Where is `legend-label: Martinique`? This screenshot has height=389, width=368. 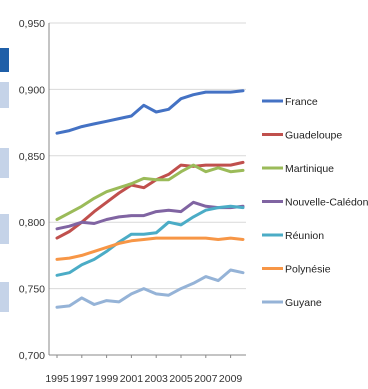 legend-label: Martinique is located at coordinates (309, 169).